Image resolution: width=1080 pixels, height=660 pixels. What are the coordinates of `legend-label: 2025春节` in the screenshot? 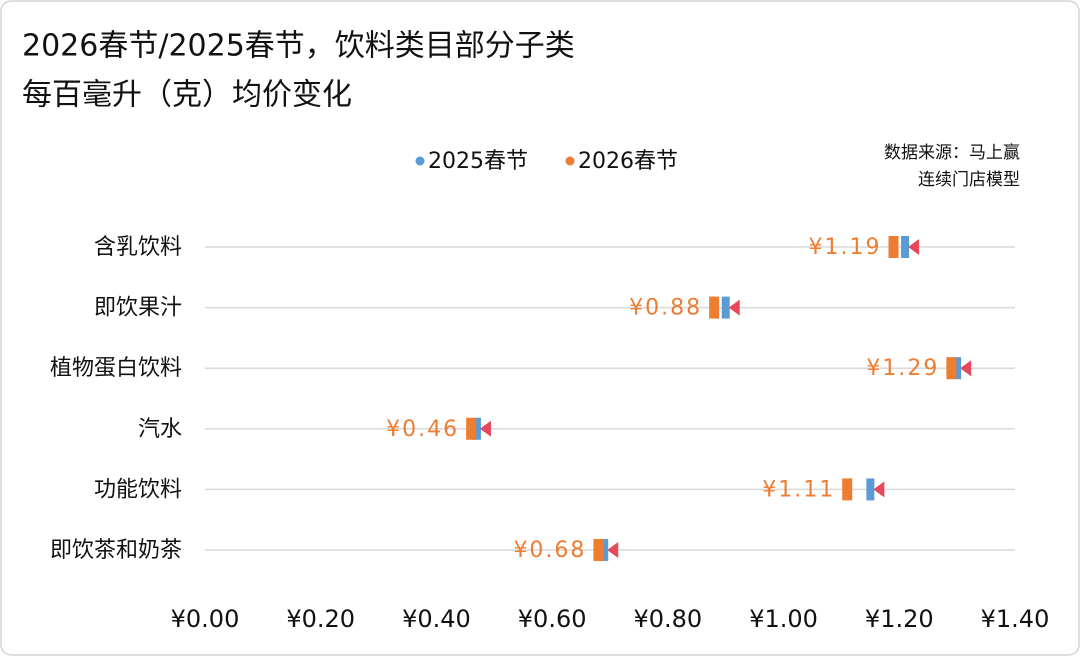 It's located at (478, 161).